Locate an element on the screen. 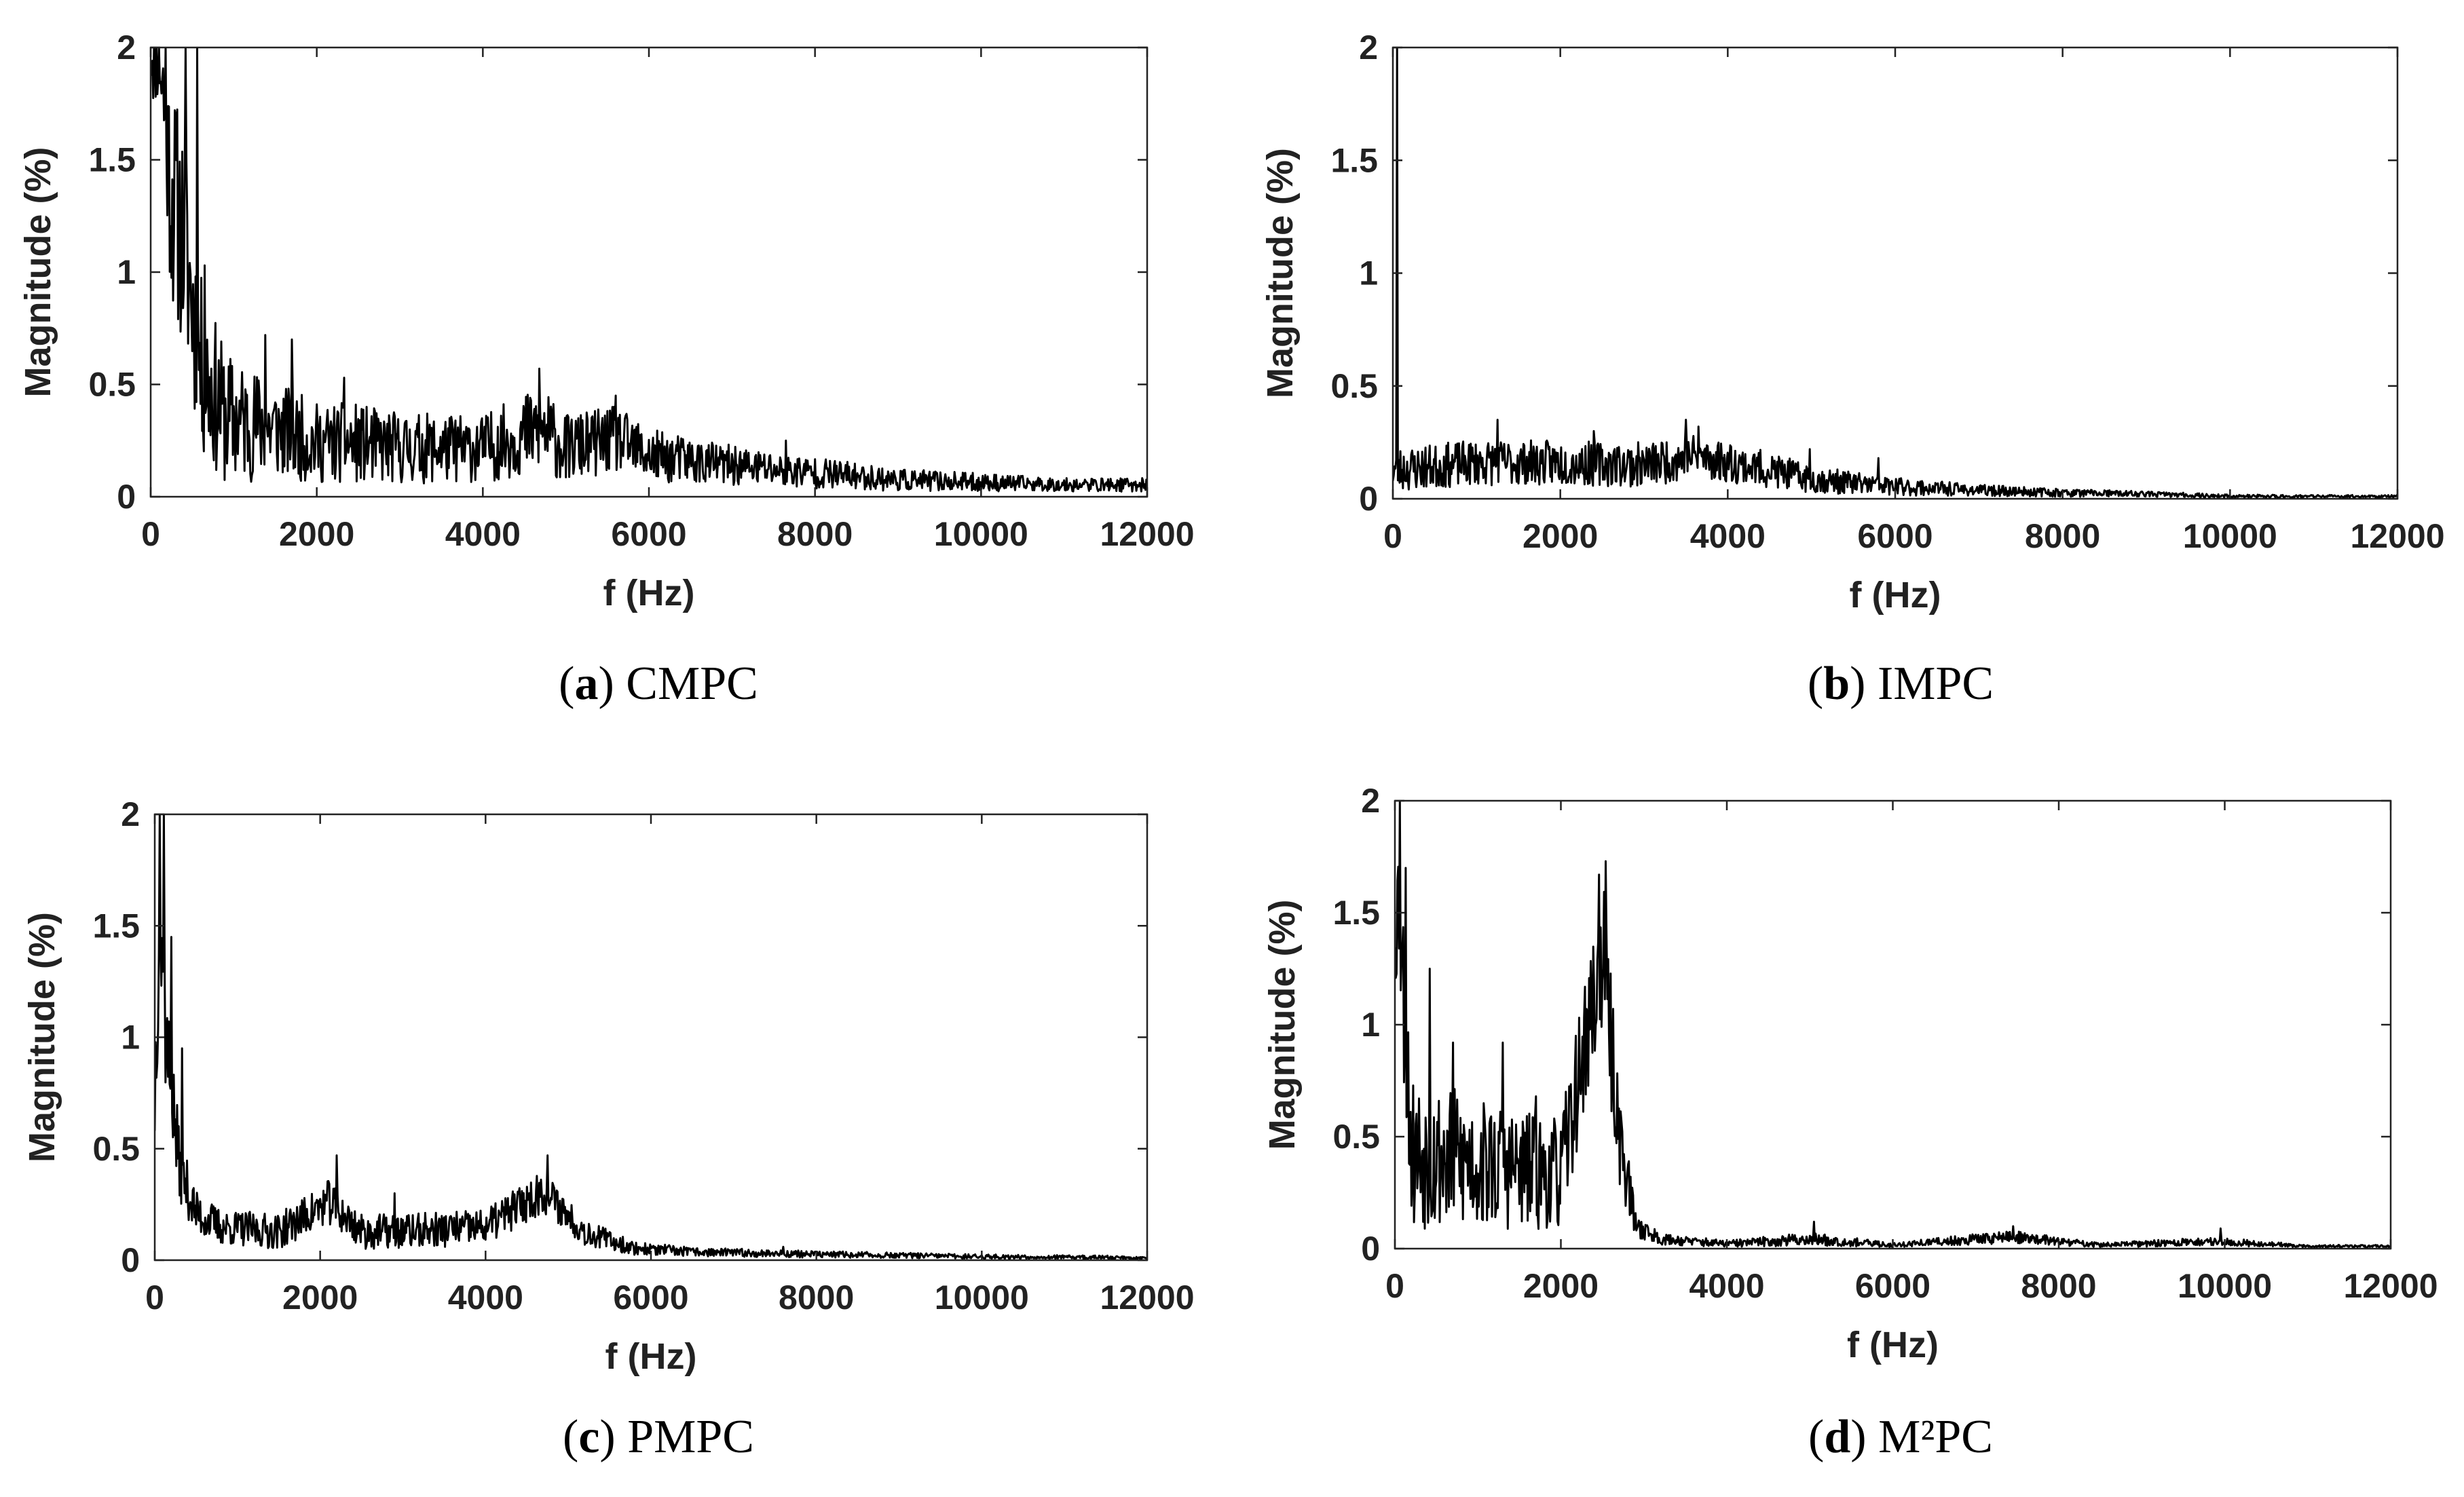  caption-letter: c is located at coordinates (589, 1437).